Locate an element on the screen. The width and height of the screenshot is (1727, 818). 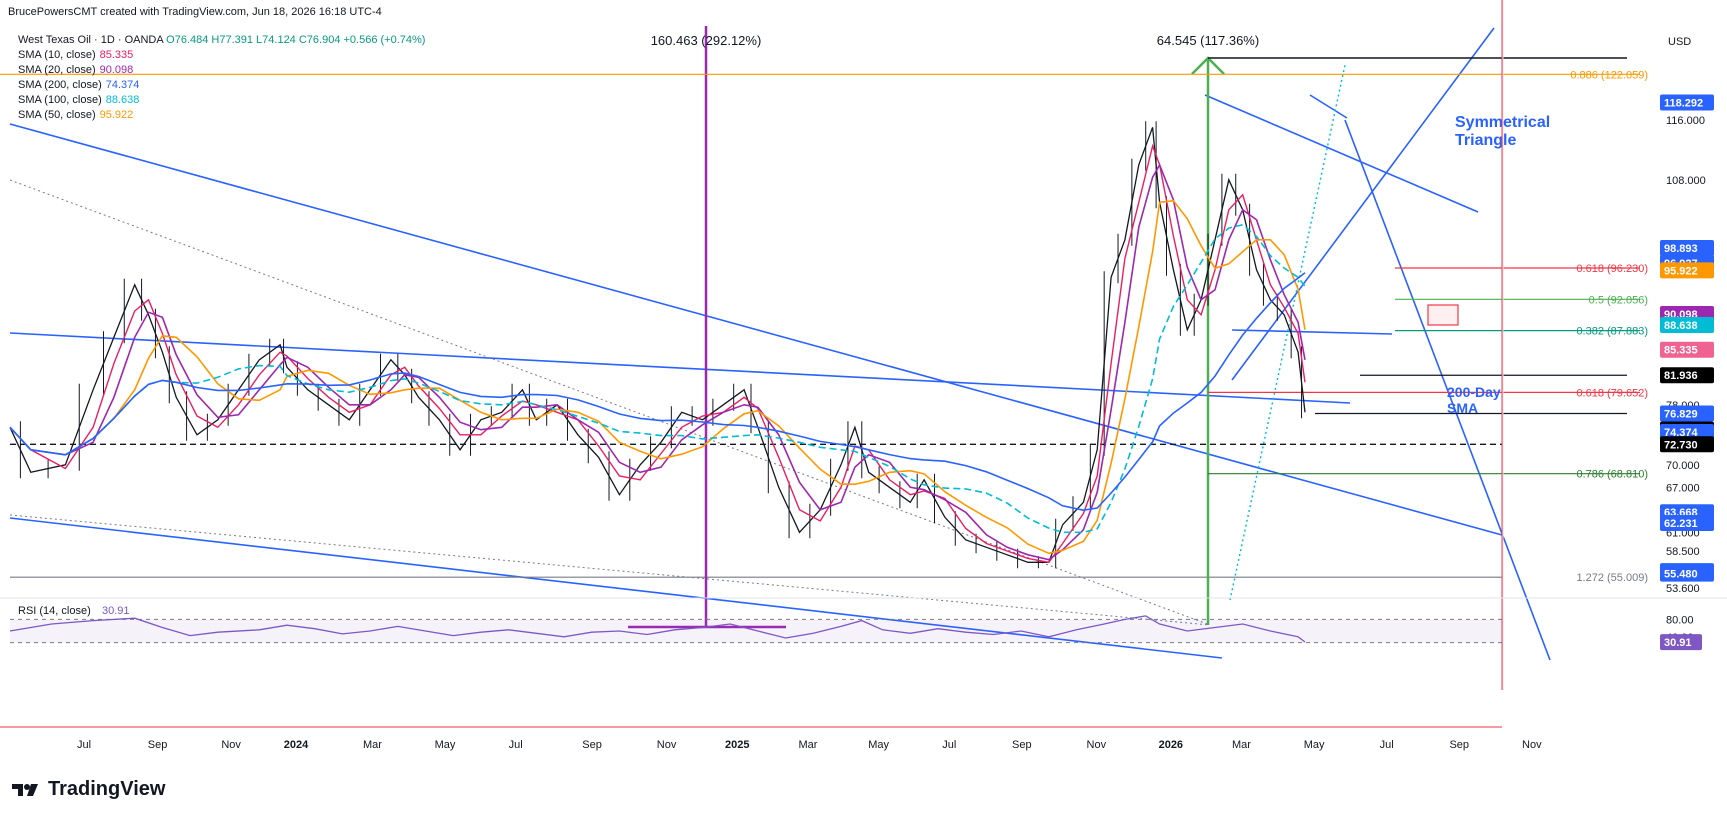
rsi-tag-text: 30.91 is located at coordinates (1678, 643).